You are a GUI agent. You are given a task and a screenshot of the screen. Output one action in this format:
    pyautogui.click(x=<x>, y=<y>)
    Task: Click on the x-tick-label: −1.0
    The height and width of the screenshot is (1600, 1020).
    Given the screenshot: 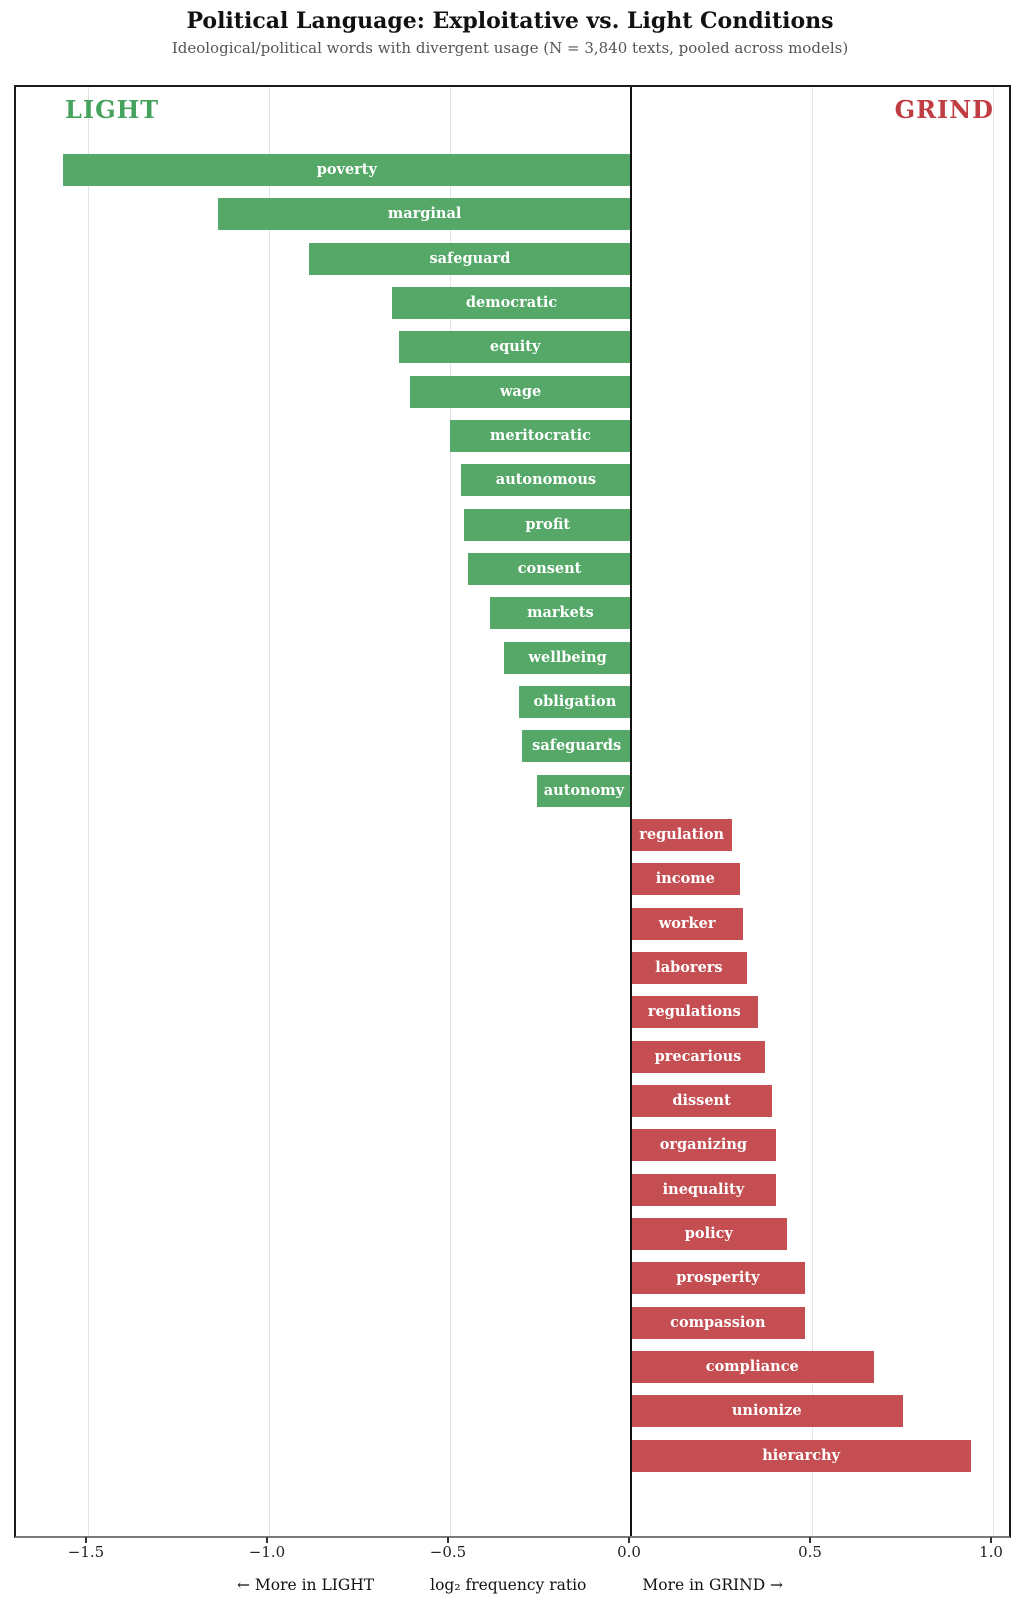 What is the action you would take?
    pyautogui.click(x=267, y=1552)
    